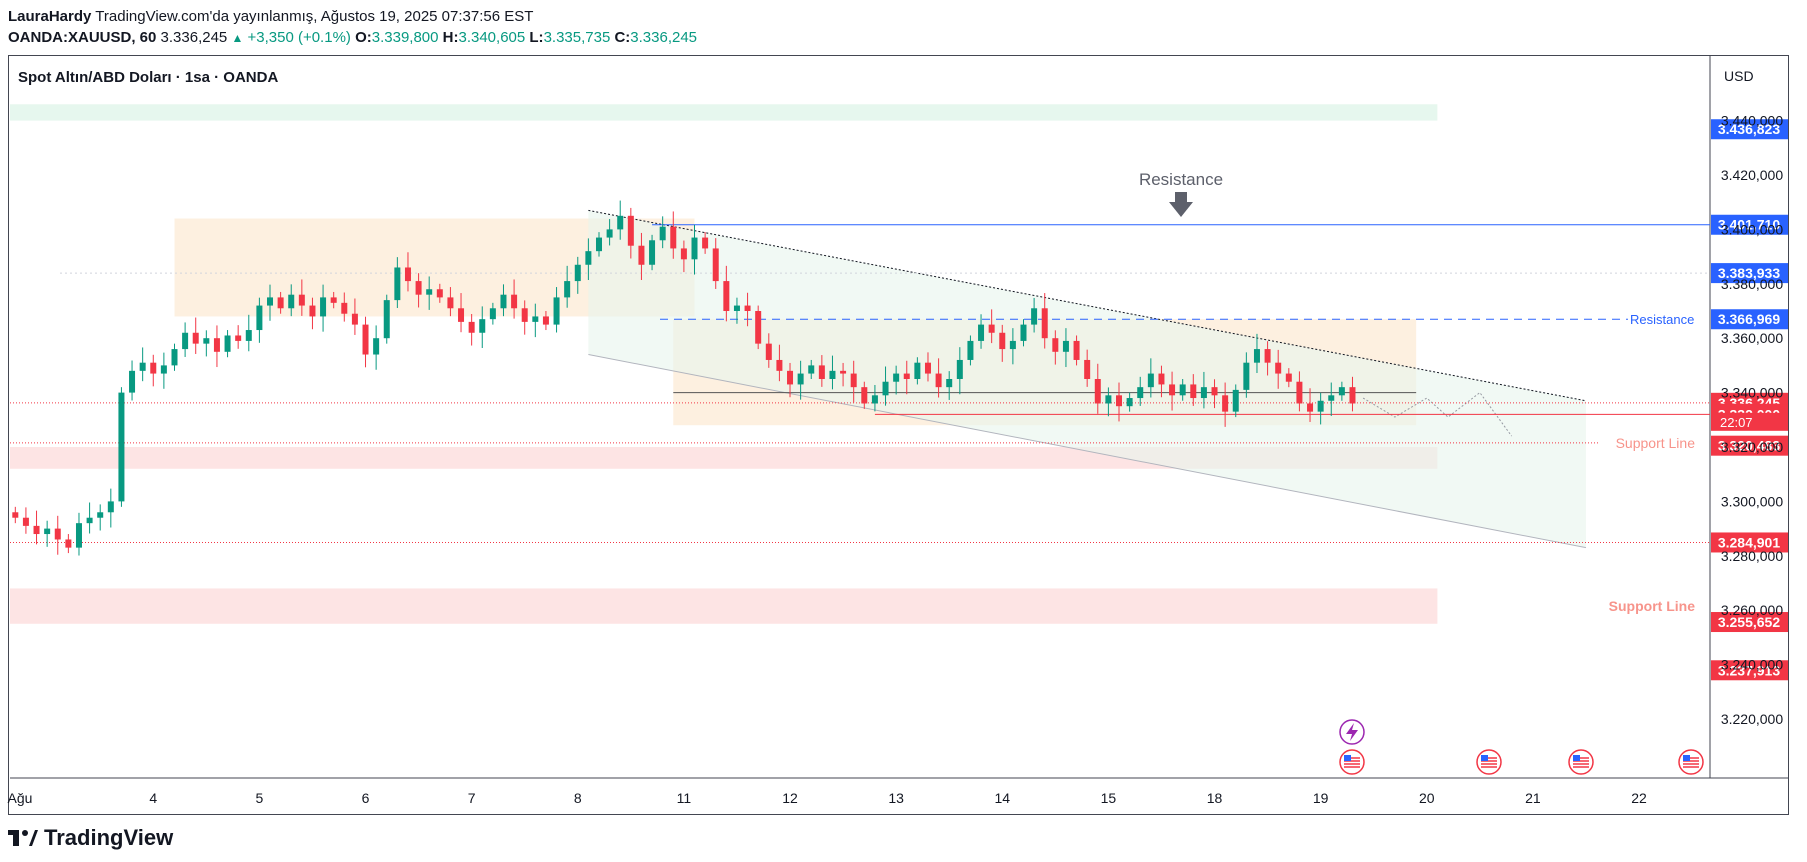 Image resolution: width=1807 pixels, height=862 pixels. What do you see at coordinates (50, 16) in the screenshot?
I see `author-name: LauraHardy` at bounding box center [50, 16].